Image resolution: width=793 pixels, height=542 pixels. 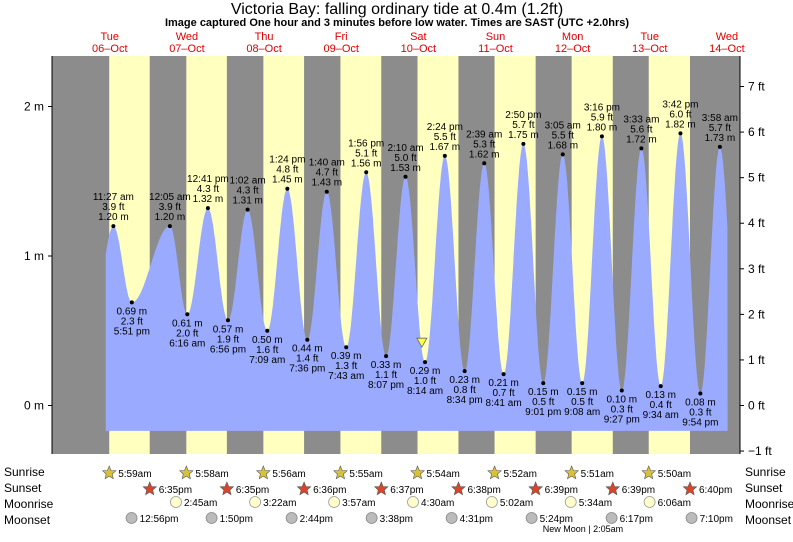 What do you see at coordinates (768, 520) in the screenshot?
I see `moonset-row-label-right: Moonset` at bounding box center [768, 520].